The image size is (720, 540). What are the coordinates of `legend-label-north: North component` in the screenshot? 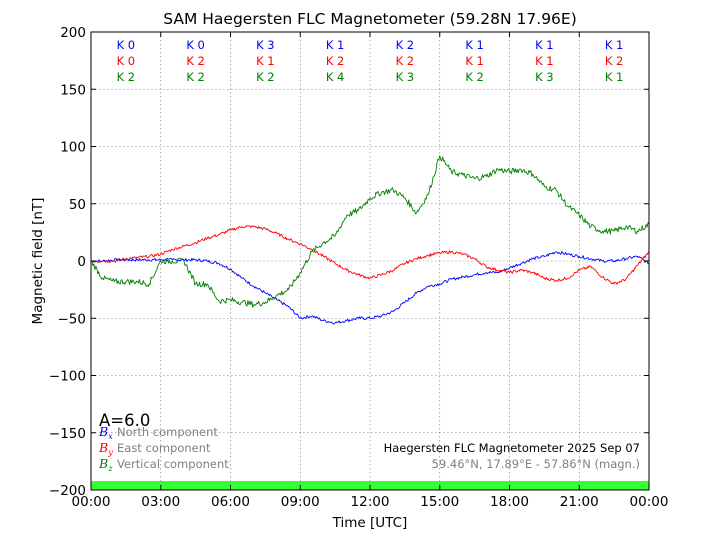 It's located at (167, 432).